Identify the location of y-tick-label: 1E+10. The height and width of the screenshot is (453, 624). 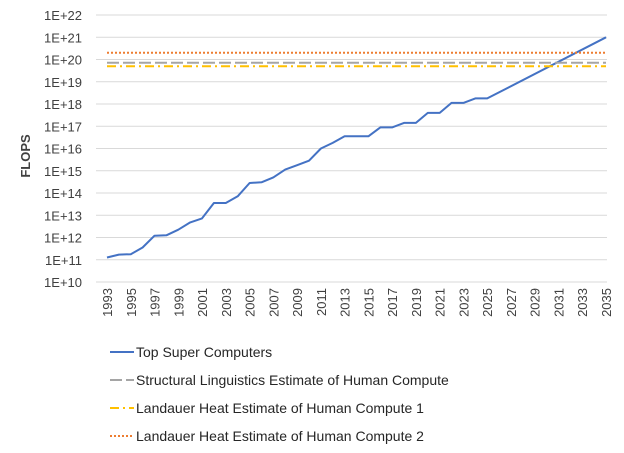
(63, 282).